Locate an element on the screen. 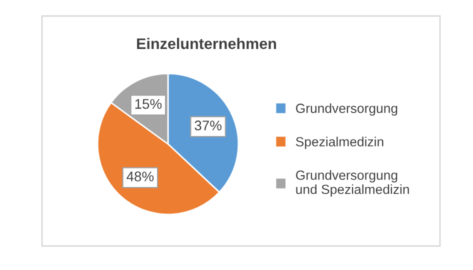 The image size is (473, 270). legend-label: Grundversorgung is located at coordinates (347, 109).